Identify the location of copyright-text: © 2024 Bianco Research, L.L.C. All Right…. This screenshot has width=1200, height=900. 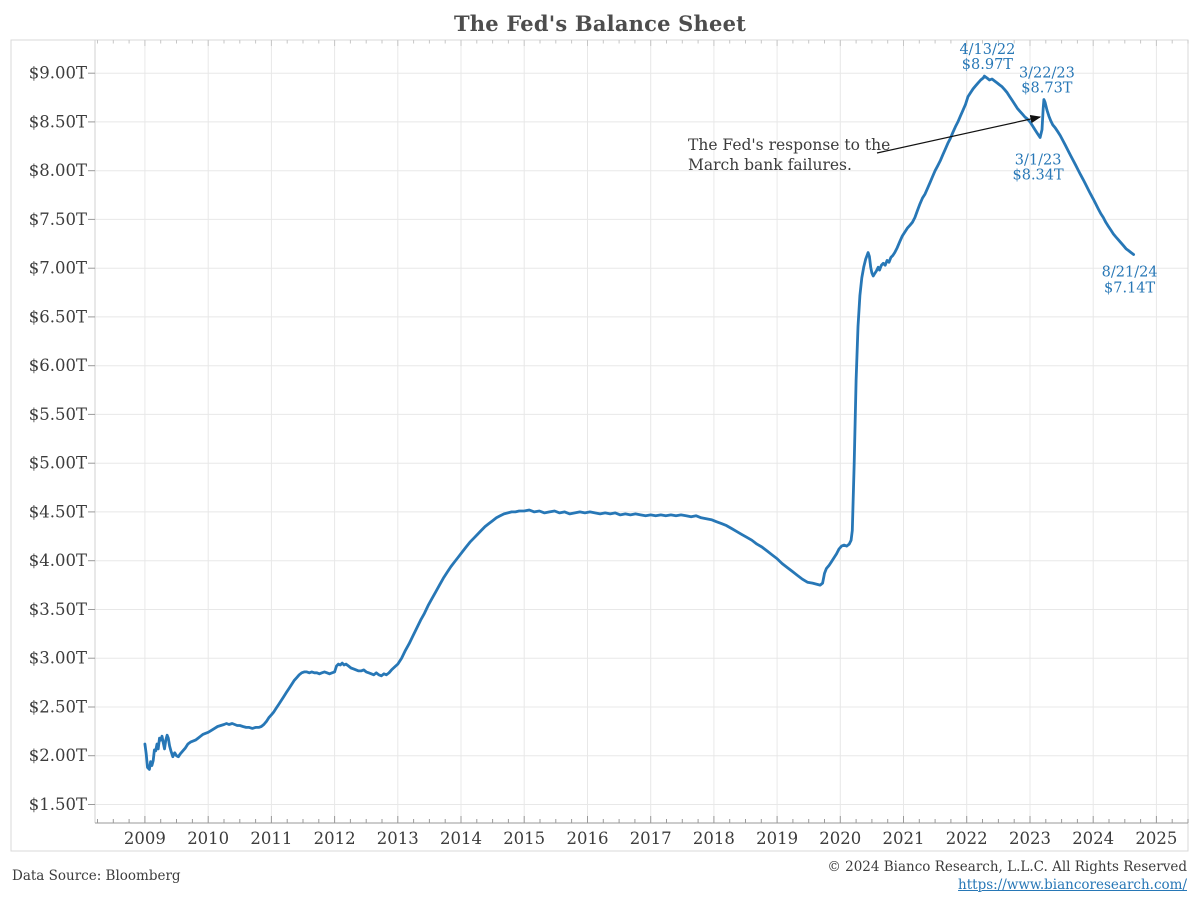
(1007, 867).